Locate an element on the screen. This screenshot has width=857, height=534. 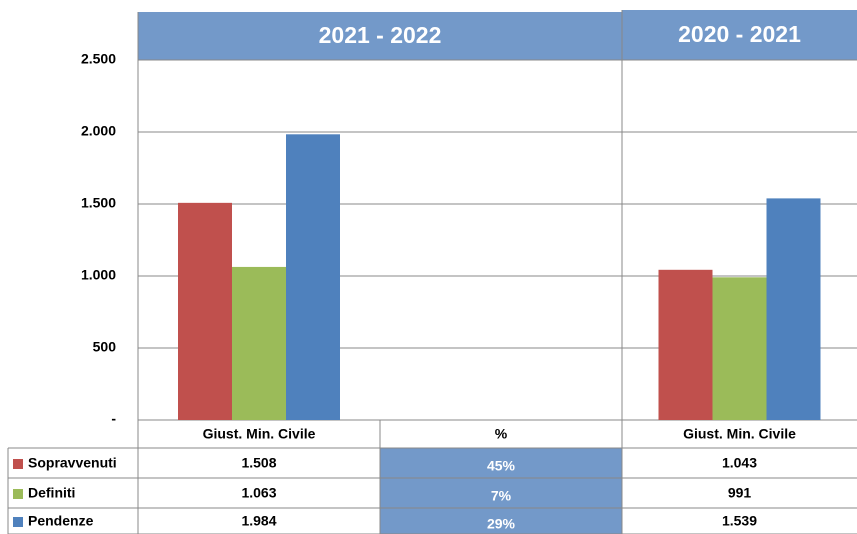
y-tick-label: 1.000 is located at coordinates (98, 275).